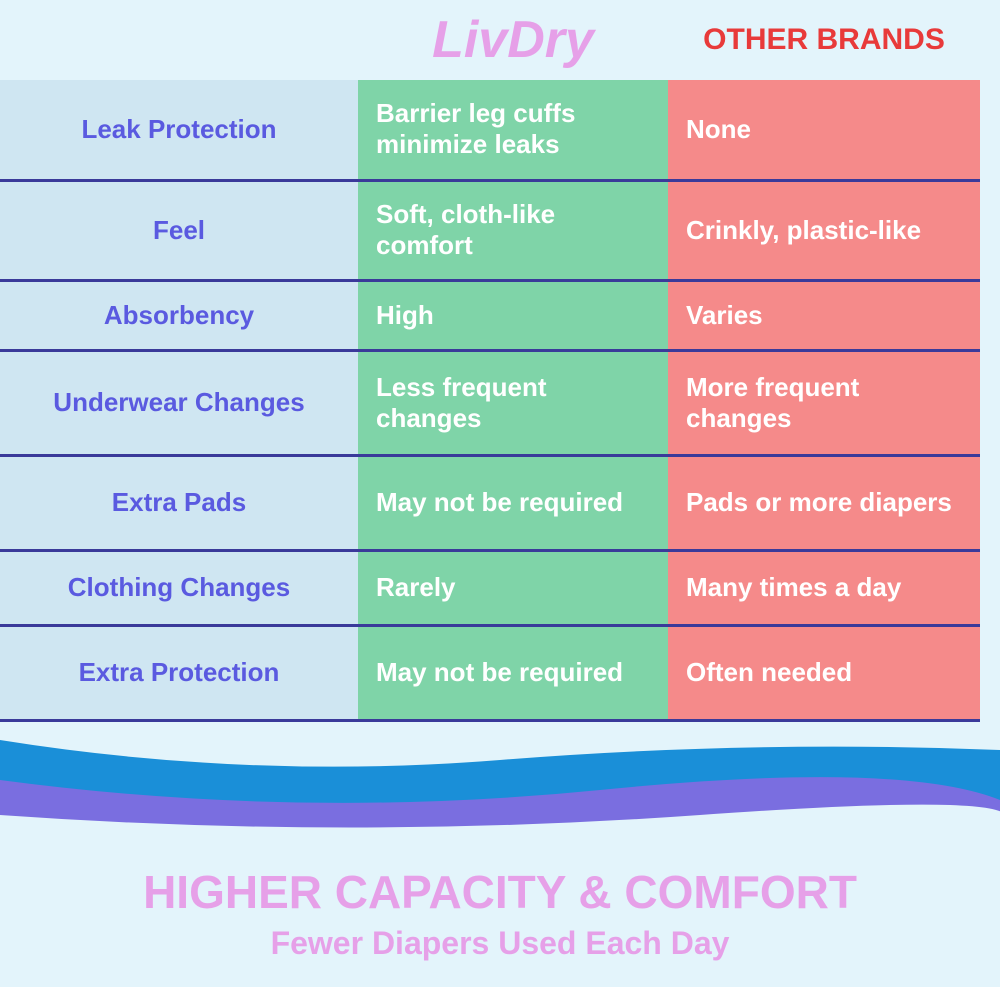  Describe the element at coordinates (513, 40) in the screenshot. I see `brand-logo: LivDry` at that location.